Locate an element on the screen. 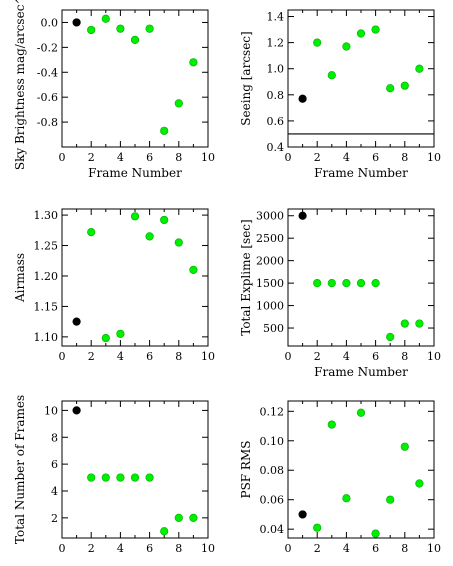  y-tick-label: -0.4 is located at coordinates (47, 72).